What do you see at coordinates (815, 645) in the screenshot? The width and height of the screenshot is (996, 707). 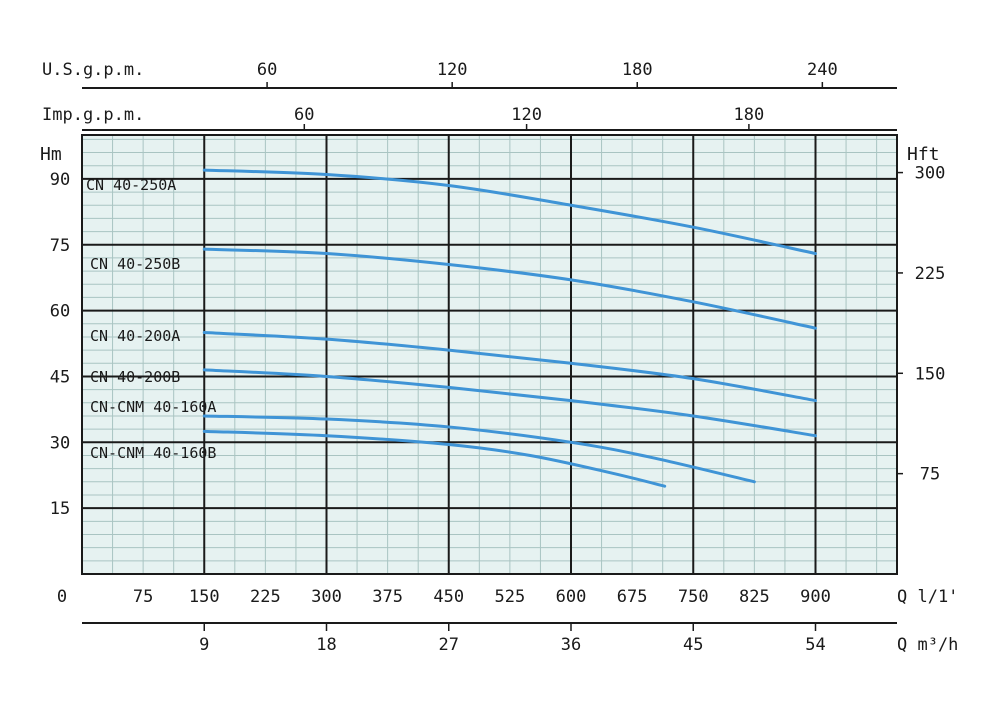 I see `x-tick-label-m3h: 54` at bounding box center [815, 645].